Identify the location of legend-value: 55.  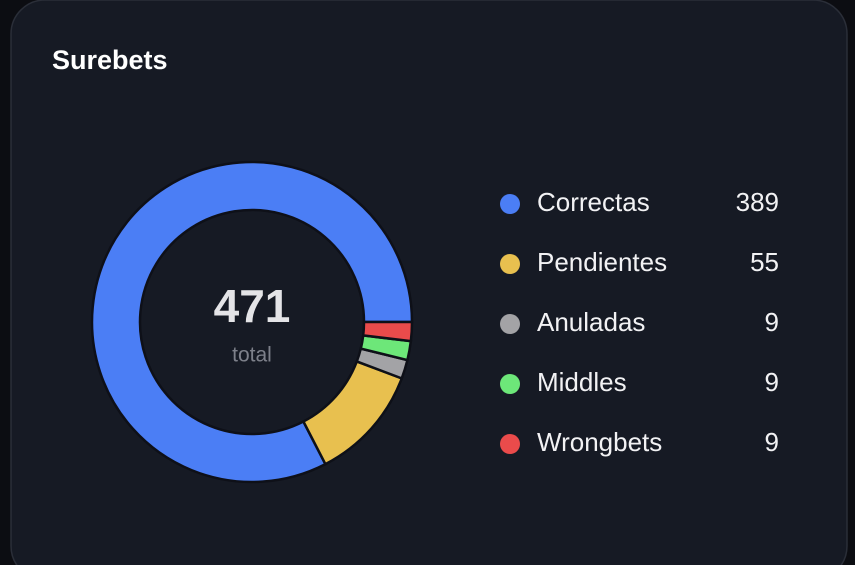
(764, 262).